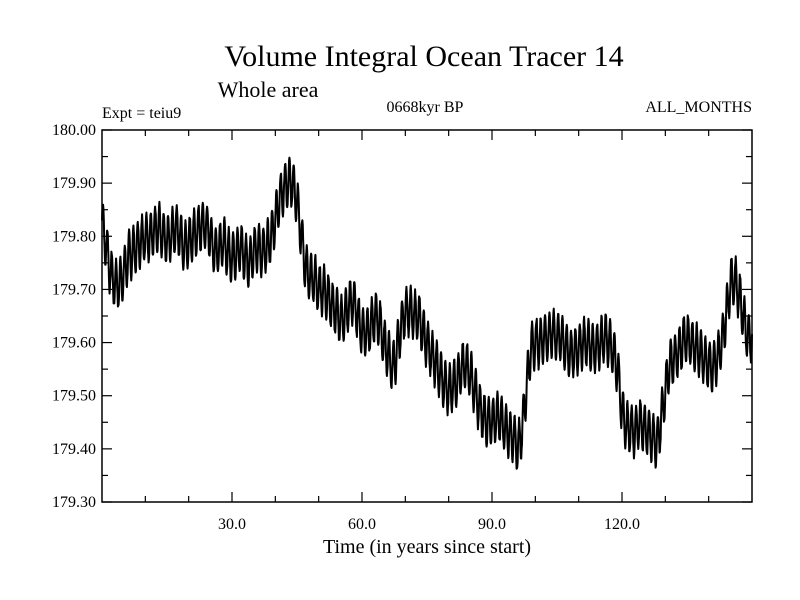 Image resolution: width=800 pixels, height=600 pixels. I want to click on y-tick-label: 179.80, so click(74, 236).